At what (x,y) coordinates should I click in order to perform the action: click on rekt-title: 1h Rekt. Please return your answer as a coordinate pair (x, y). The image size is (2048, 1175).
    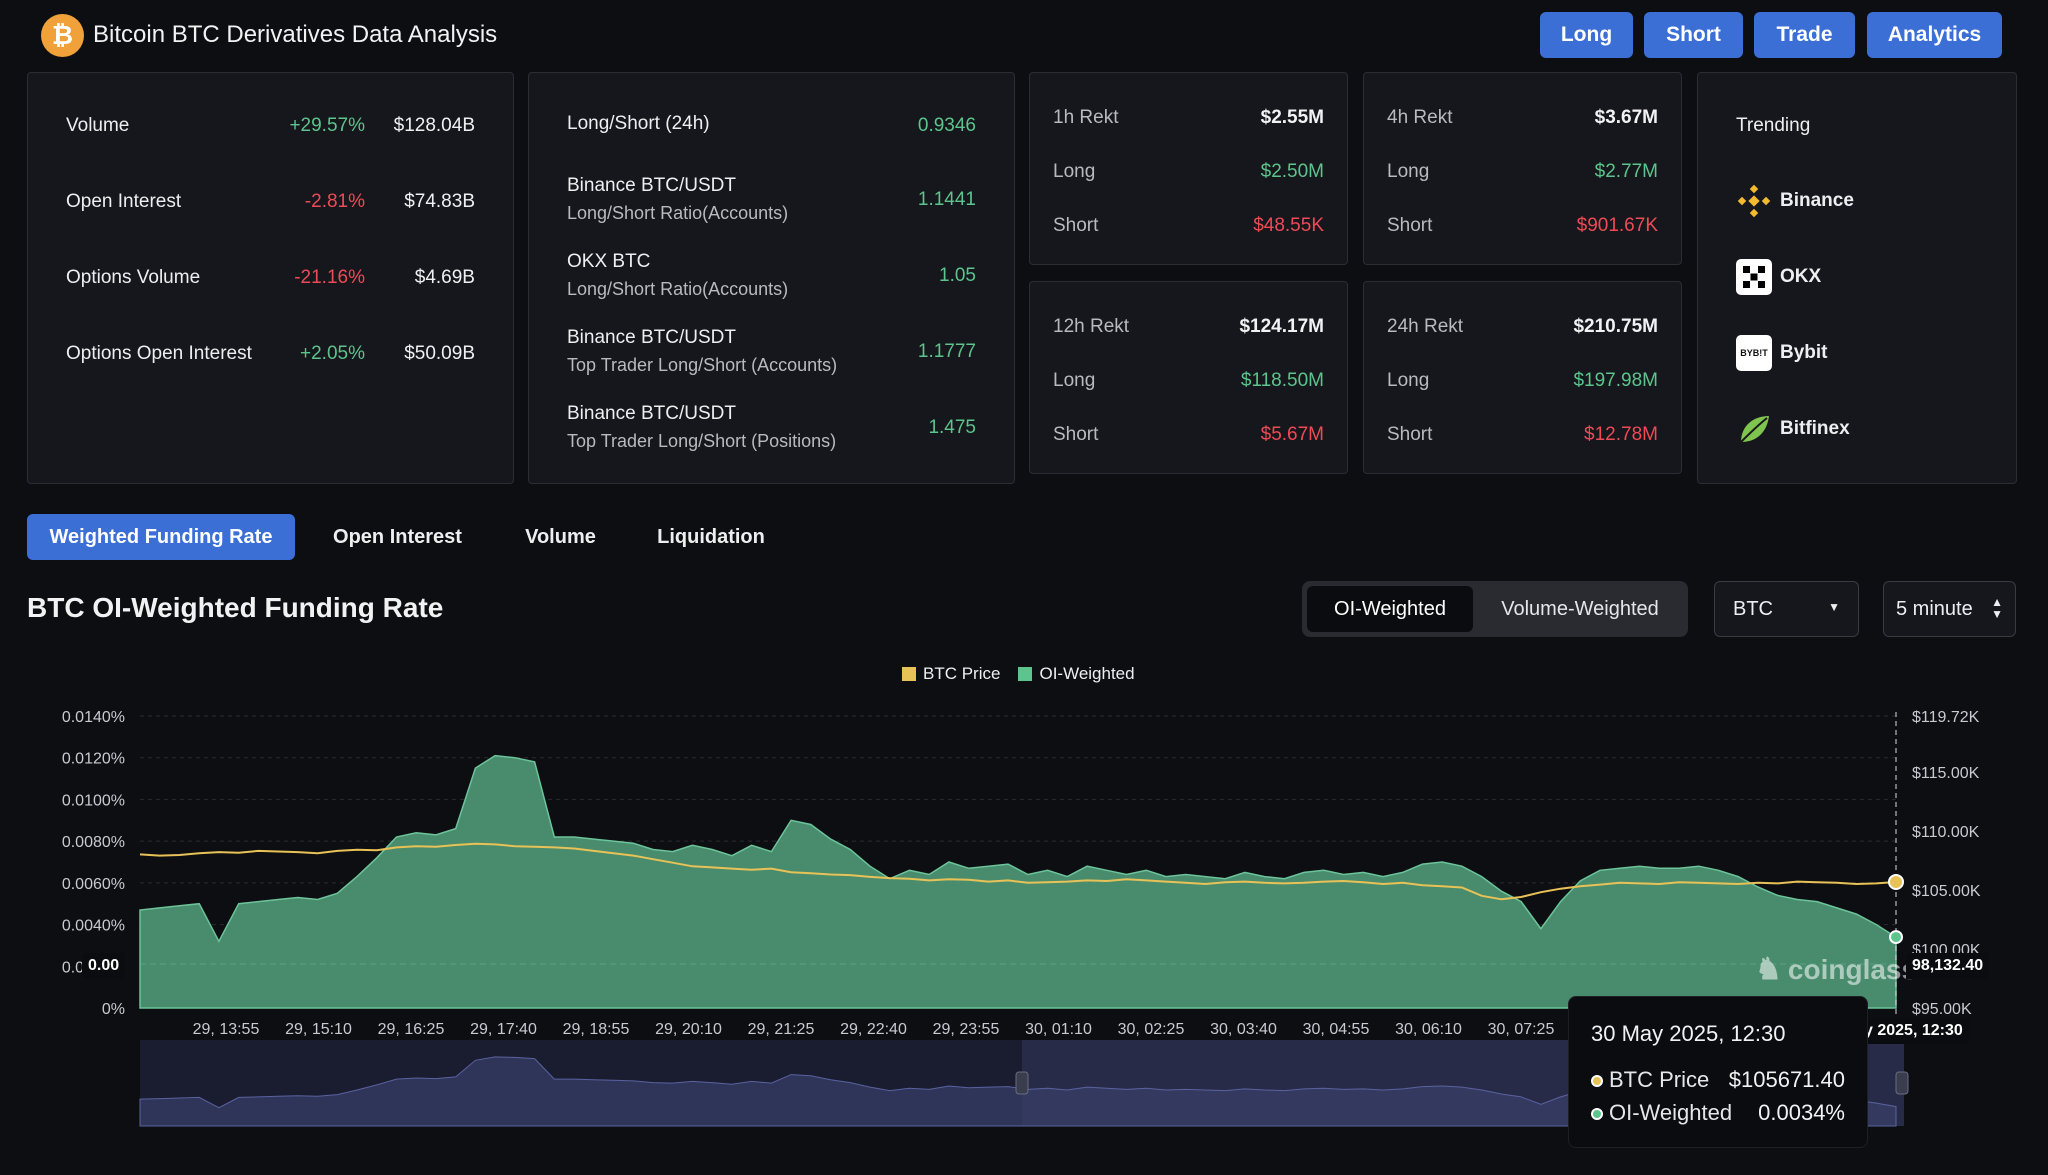
    Looking at the image, I should click on (1086, 117).